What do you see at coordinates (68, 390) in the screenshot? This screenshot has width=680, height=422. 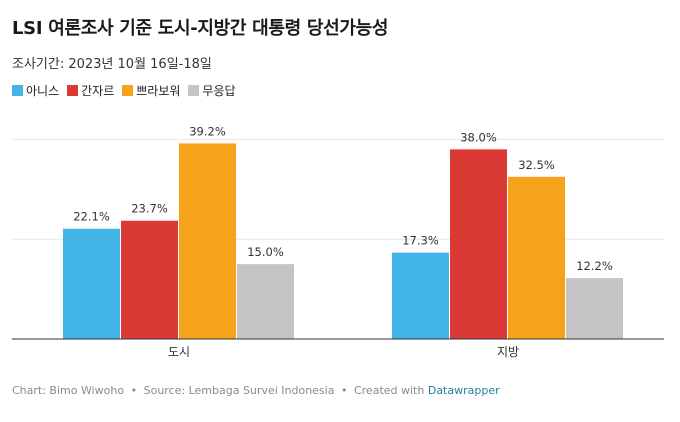 I see `footer-credit: Chart: Bimo Wiwoho` at bounding box center [68, 390].